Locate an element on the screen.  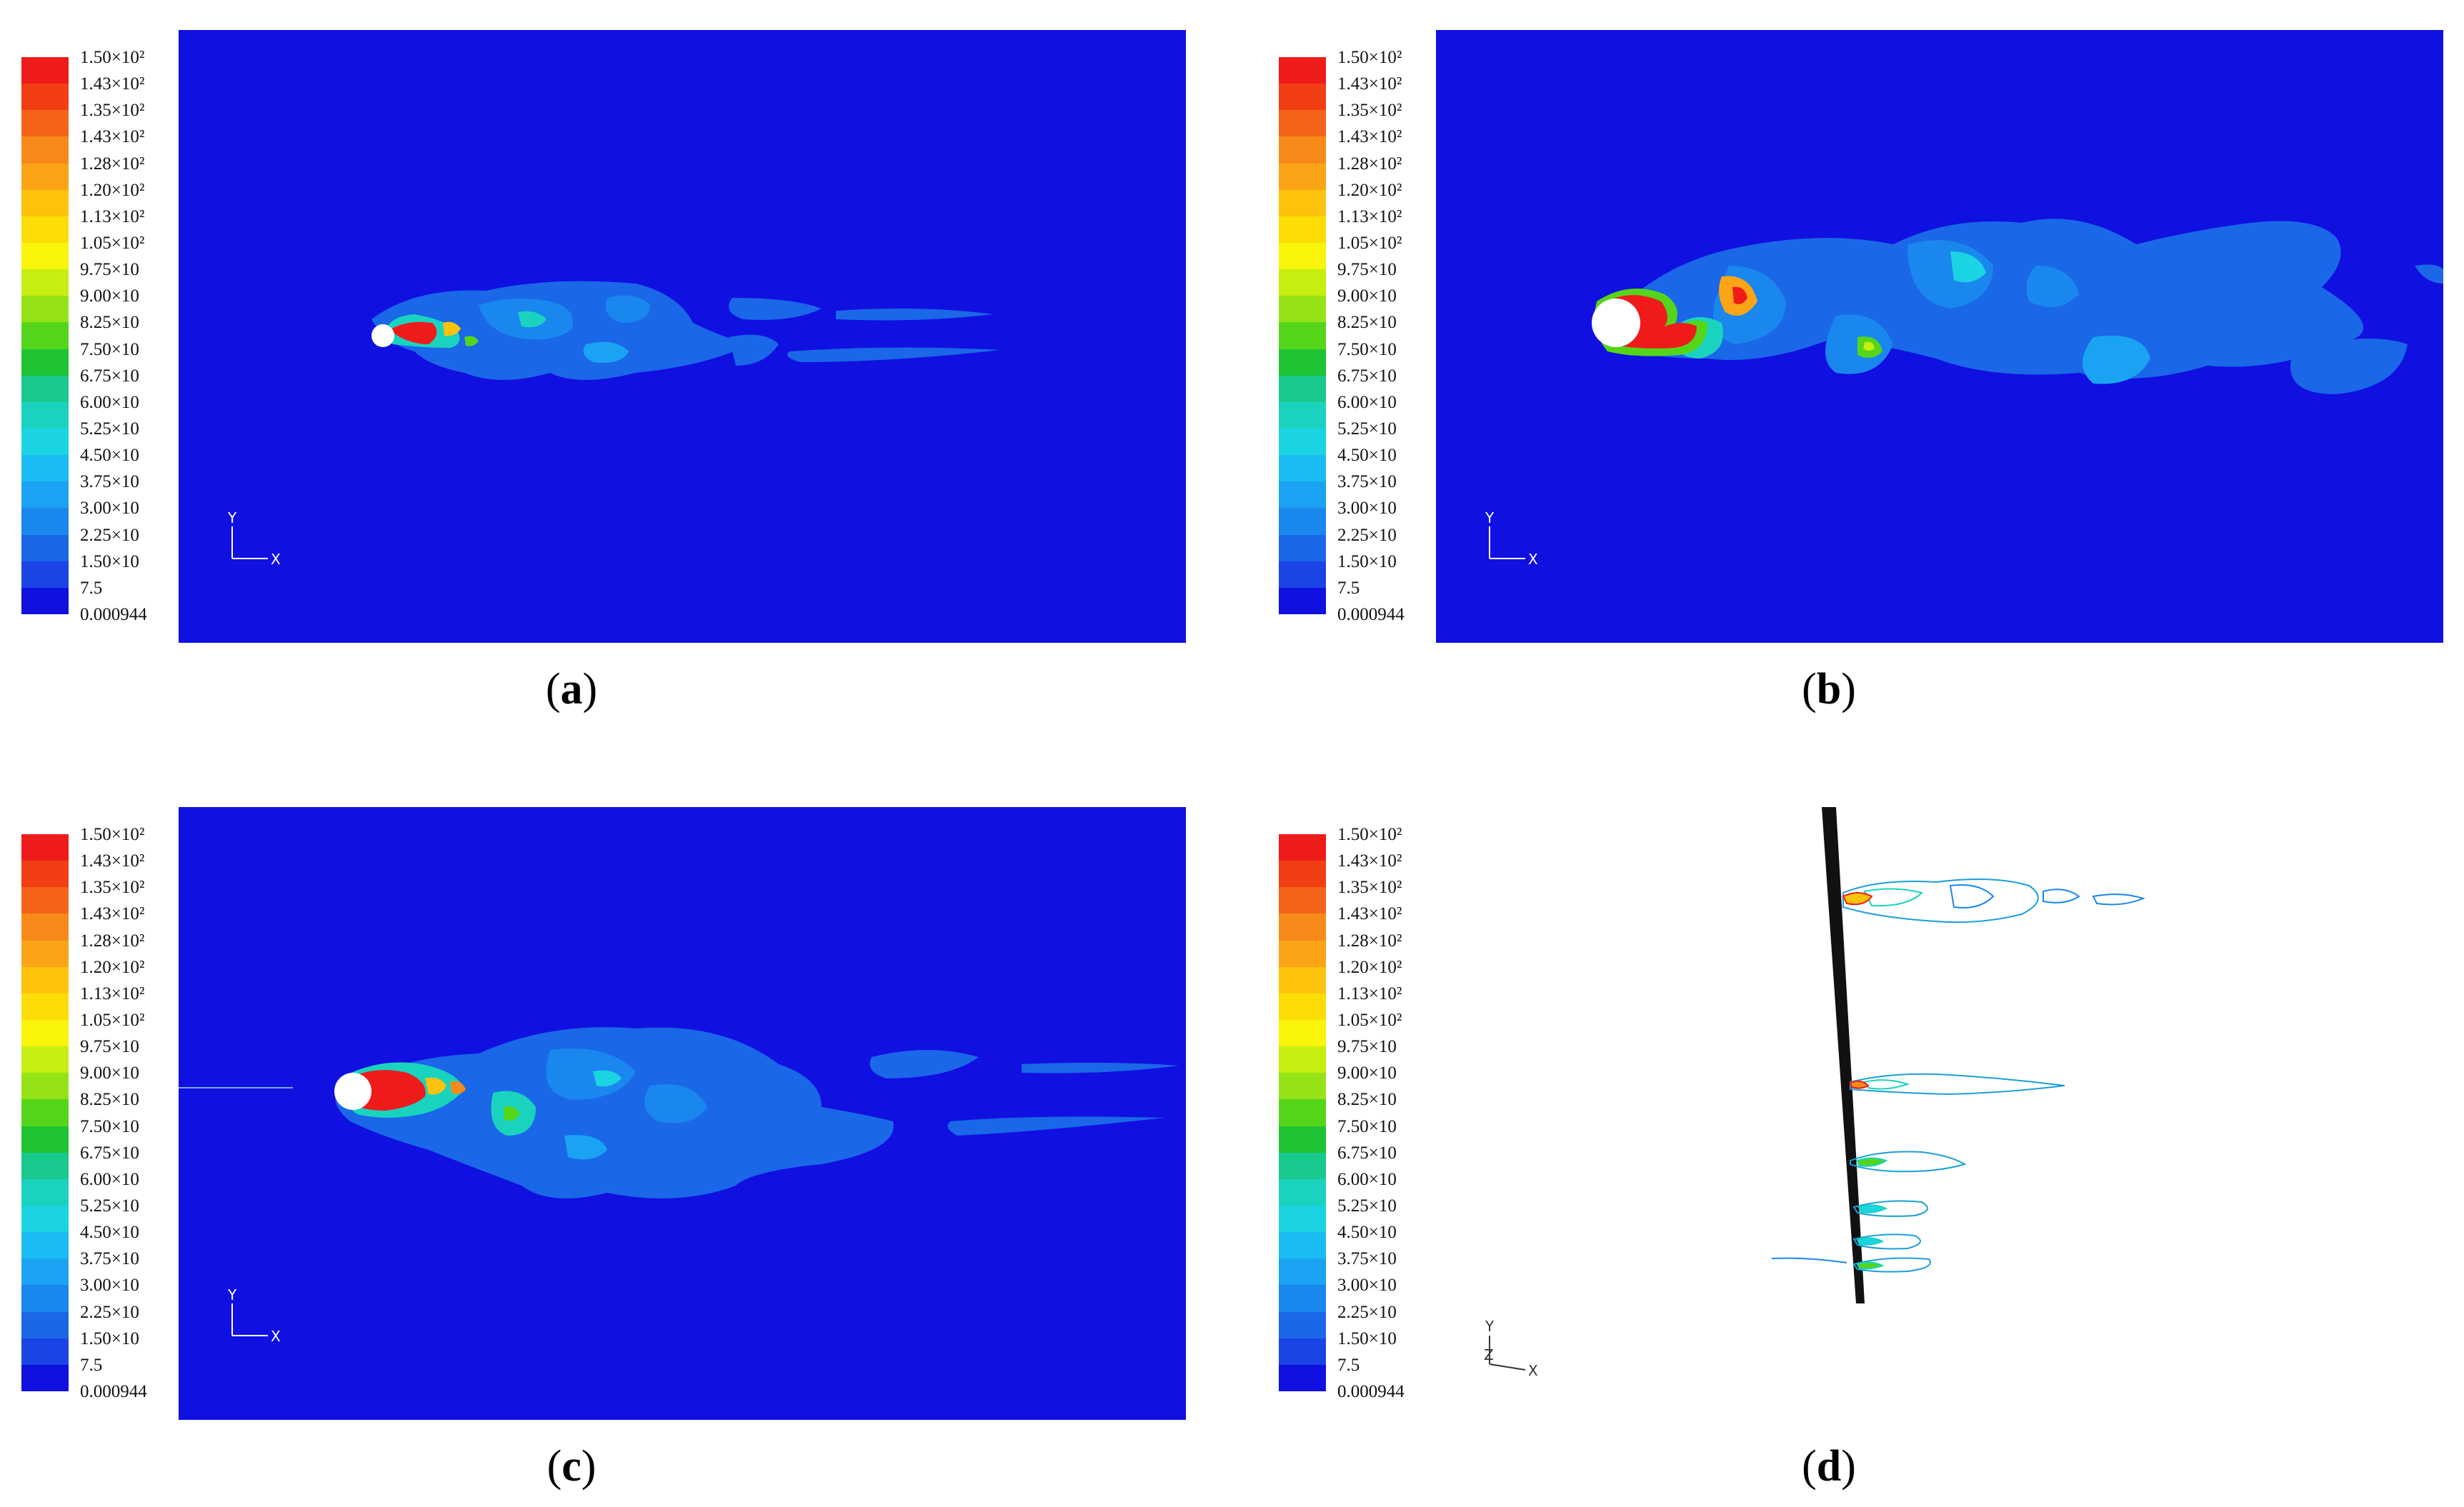
axis-triad: Y X Z is located at coordinates (1511, 1348).